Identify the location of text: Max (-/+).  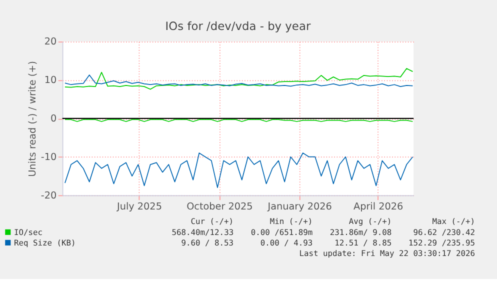
(454, 221).